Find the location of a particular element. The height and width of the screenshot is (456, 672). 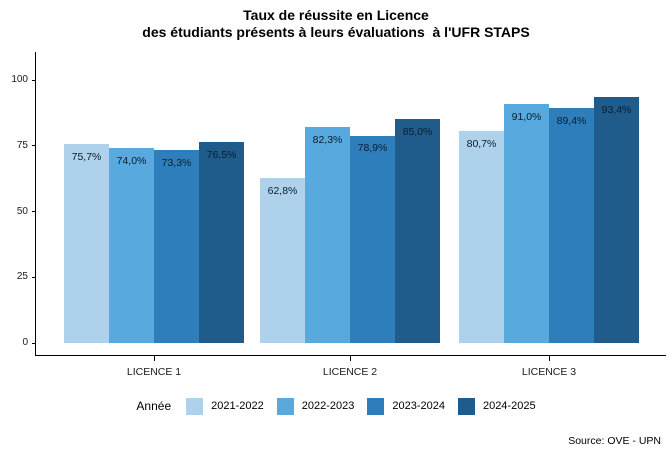

legend-item: 2024-2025 is located at coordinates (496, 406).